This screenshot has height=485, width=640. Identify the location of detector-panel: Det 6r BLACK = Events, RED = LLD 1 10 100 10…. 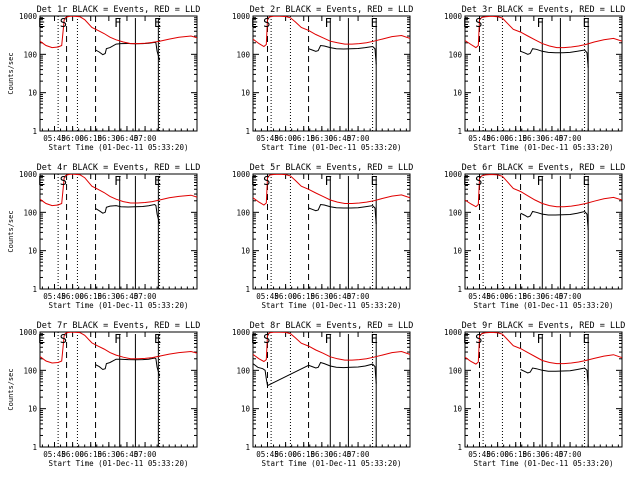
(534, 236).